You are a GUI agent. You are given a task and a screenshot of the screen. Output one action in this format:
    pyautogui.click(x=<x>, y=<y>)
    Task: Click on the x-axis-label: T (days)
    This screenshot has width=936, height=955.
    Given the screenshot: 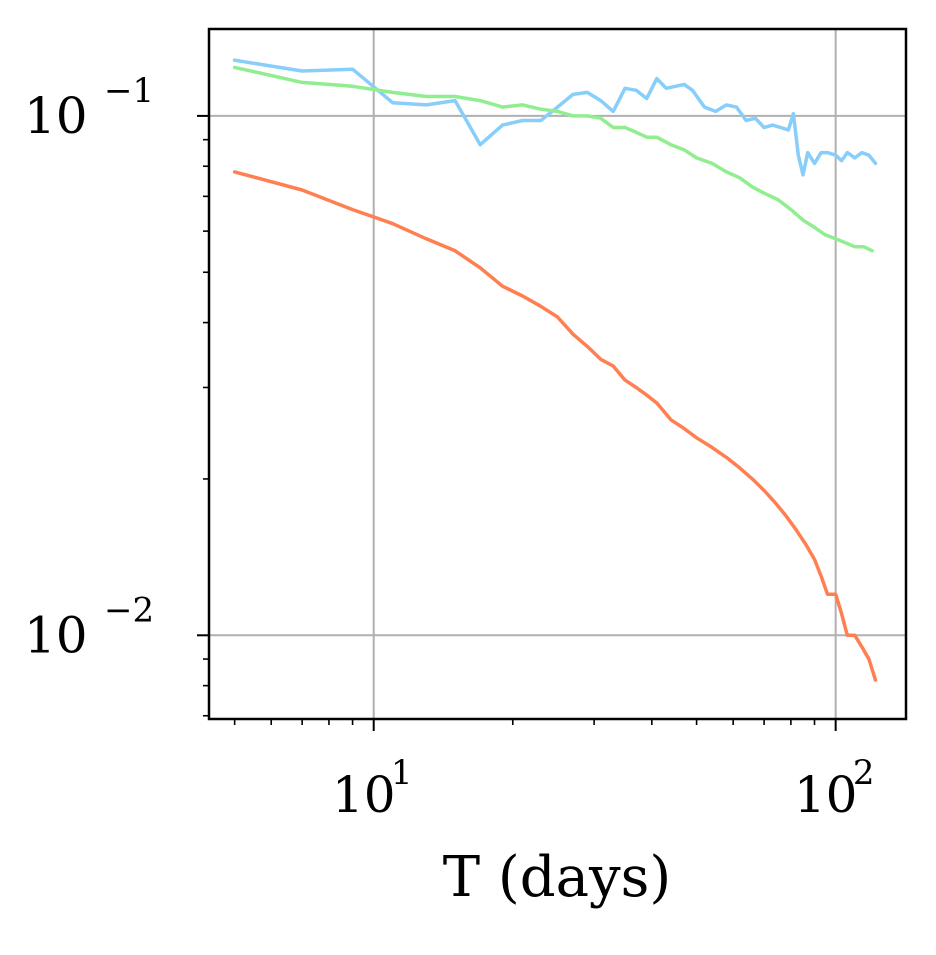 What is the action you would take?
    pyautogui.click(x=557, y=877)
    